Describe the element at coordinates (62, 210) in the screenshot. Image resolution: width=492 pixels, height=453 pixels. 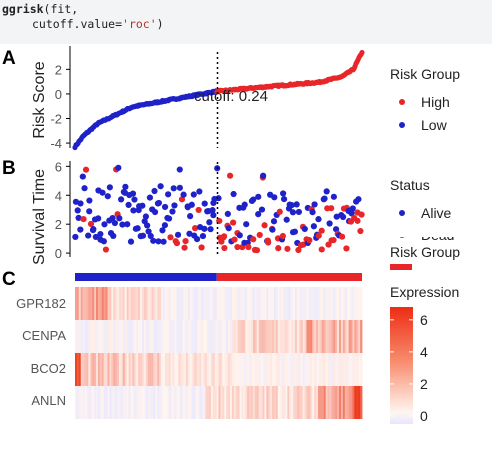
I see `panel-b-yticks: 0 2 4 6` at that location.